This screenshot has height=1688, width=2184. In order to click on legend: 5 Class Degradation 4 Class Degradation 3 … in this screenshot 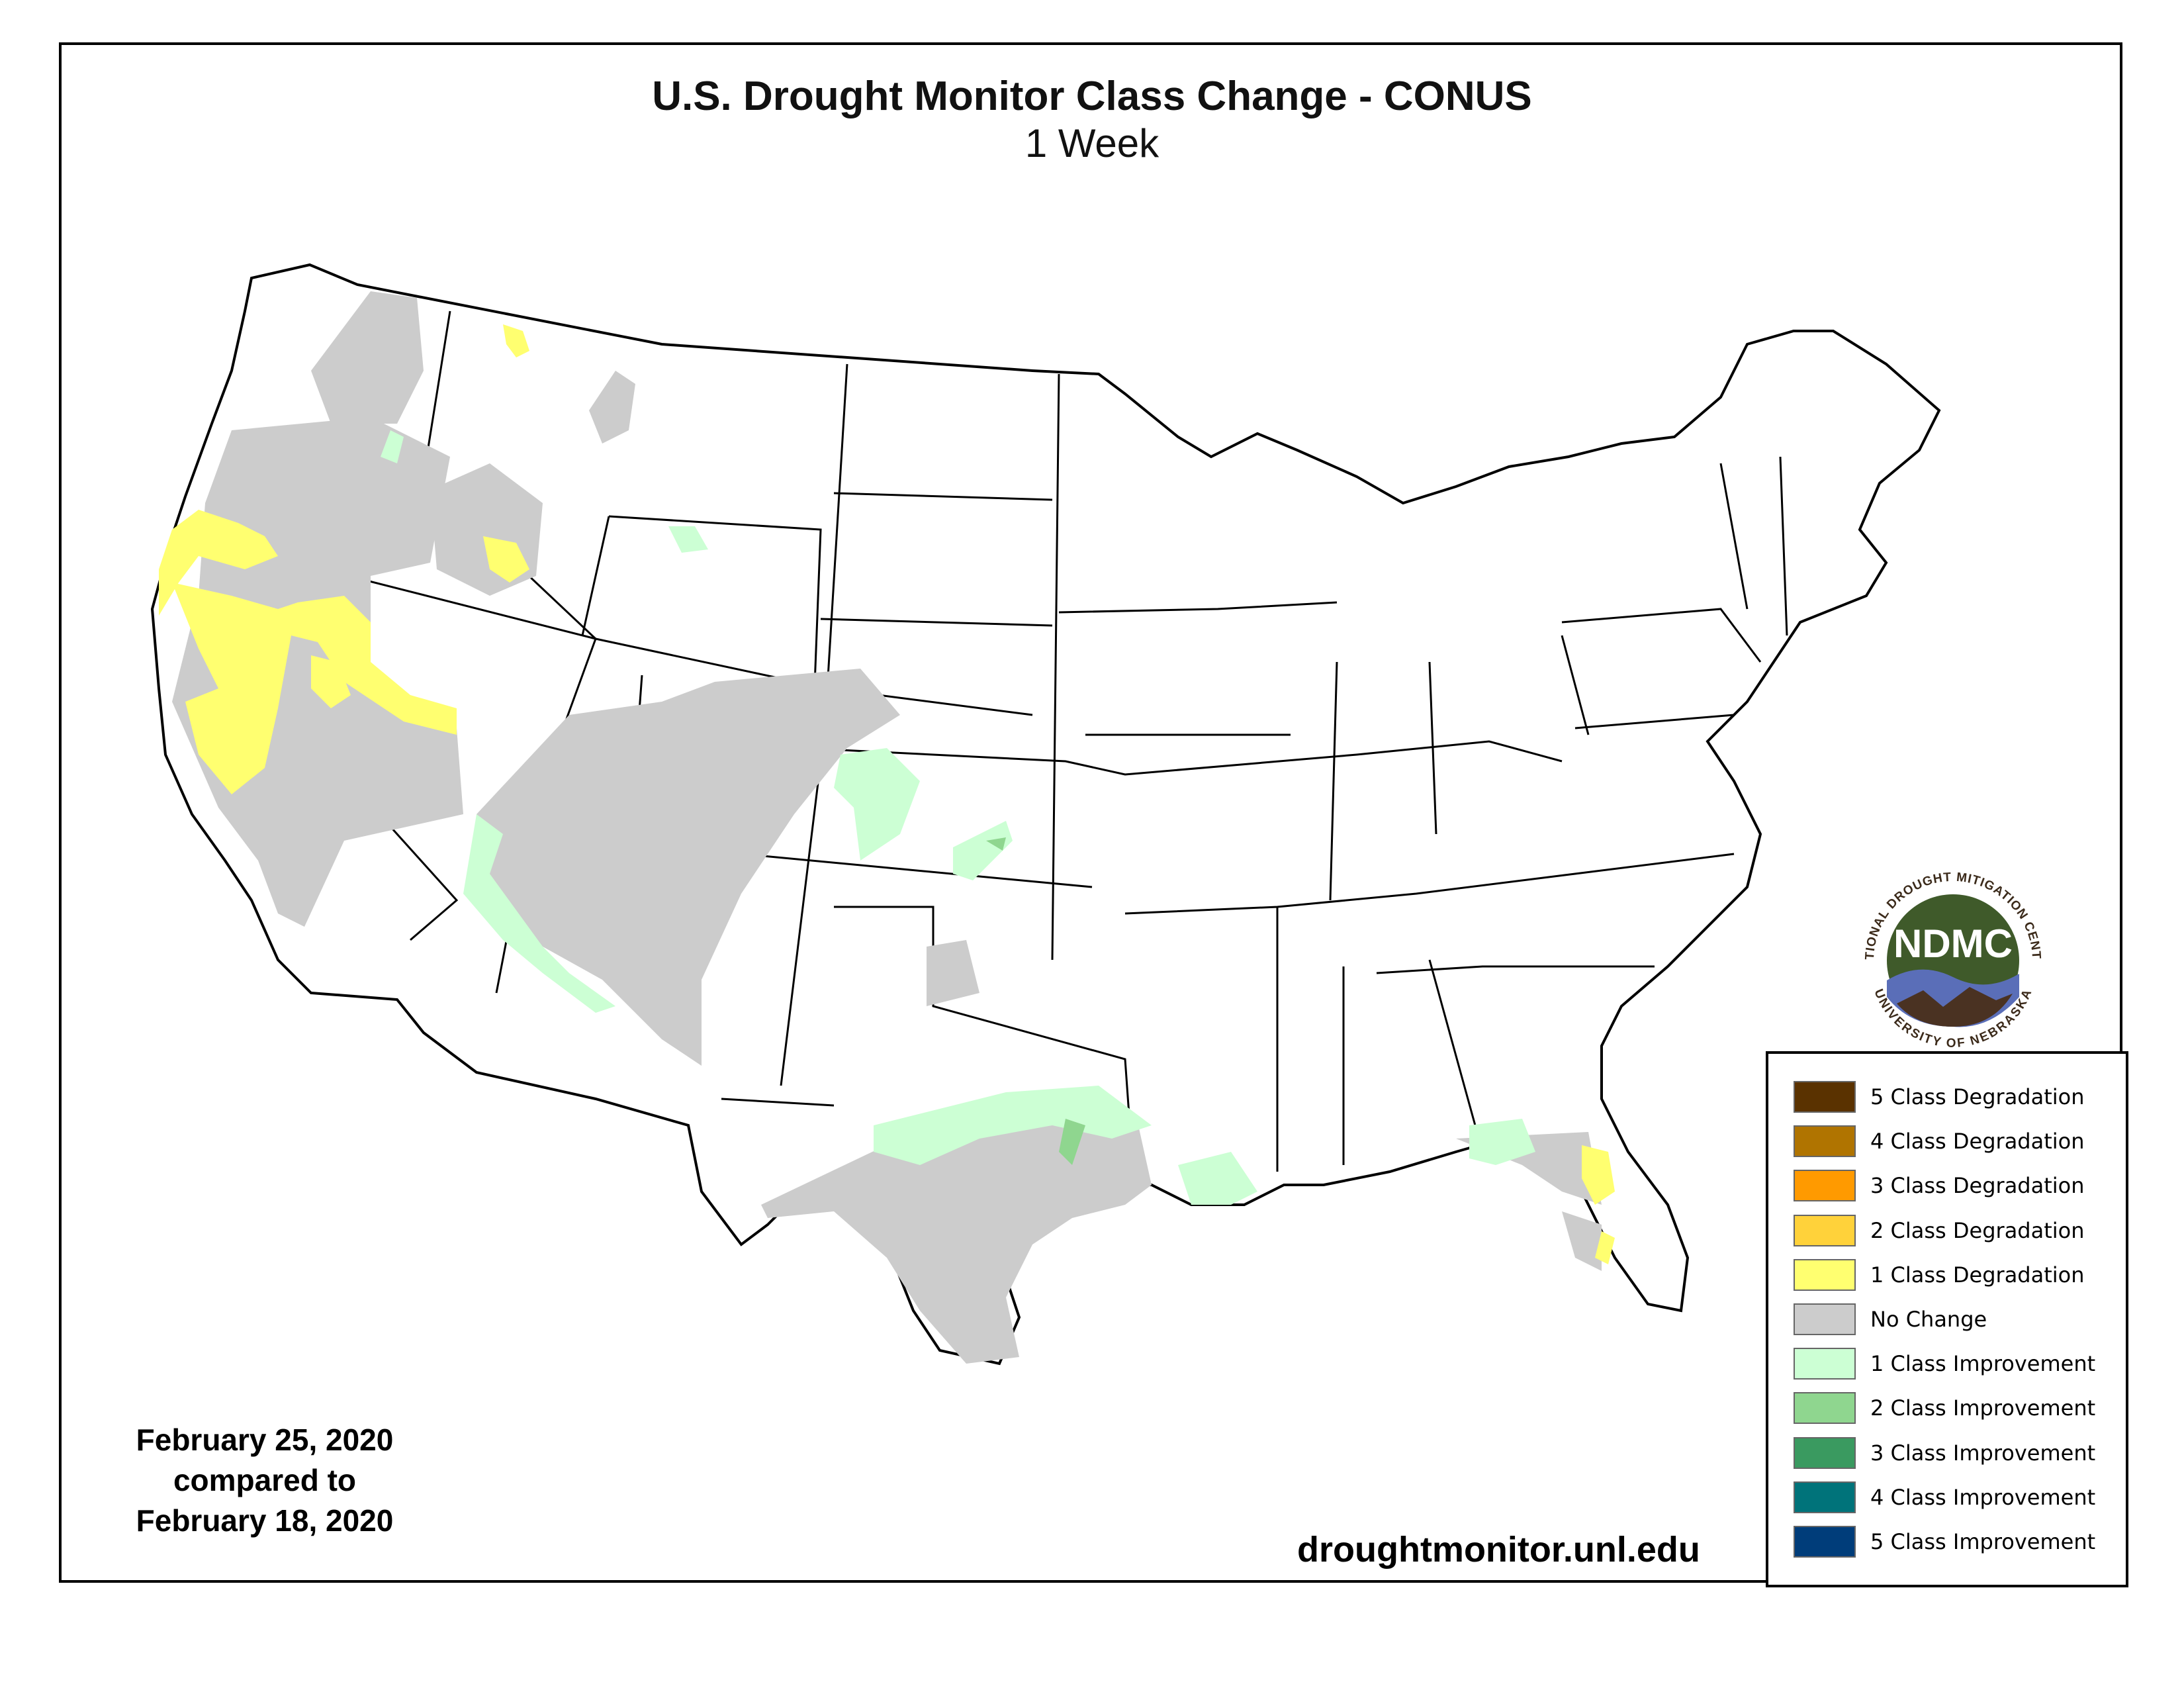, I will do `click(1947, 1319)`.